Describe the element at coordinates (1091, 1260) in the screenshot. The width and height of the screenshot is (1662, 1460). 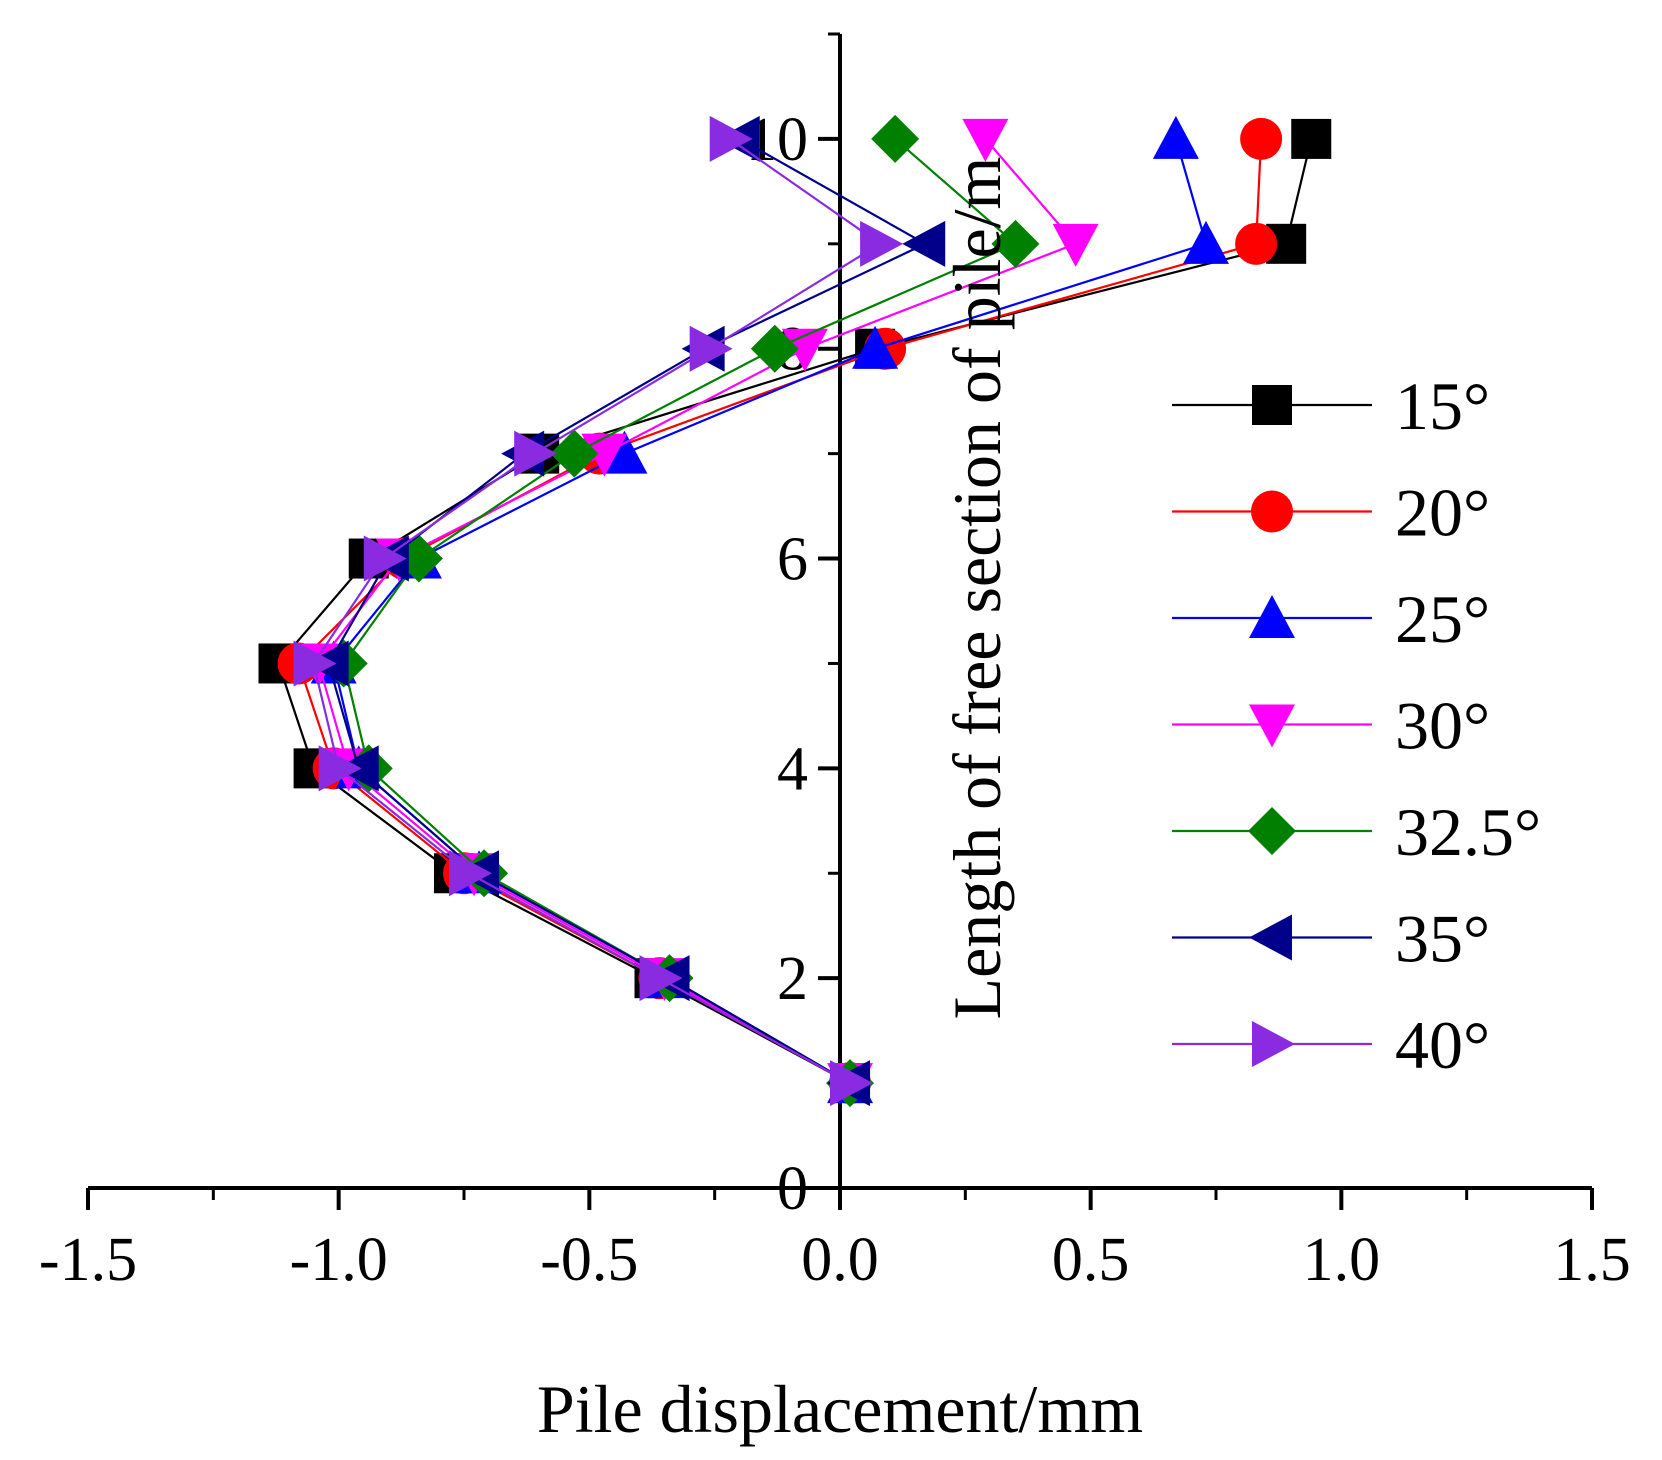
I see `x-tick-label: 0.5` at that location.